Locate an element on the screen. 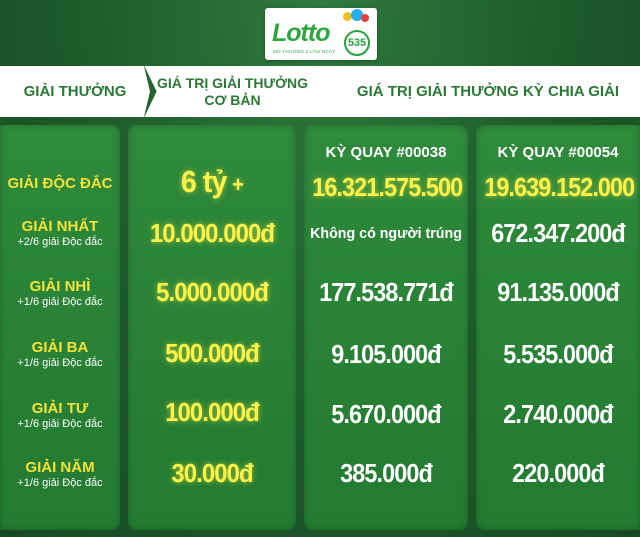 The width and height of the screenshot is (640, 537). base-value-fifth: 30.000đ is located at coordinates (212, 473).